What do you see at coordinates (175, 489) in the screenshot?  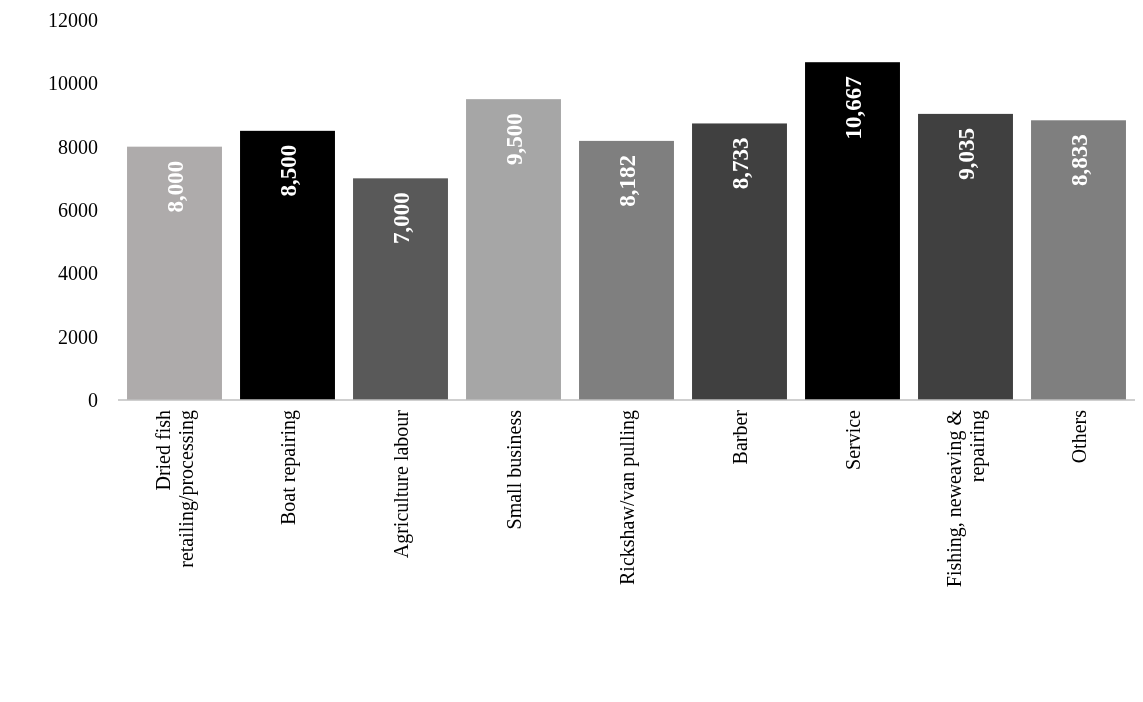 I see `x-tick-label: Dried fish retailing/processing` at bounding box center [175, 489].